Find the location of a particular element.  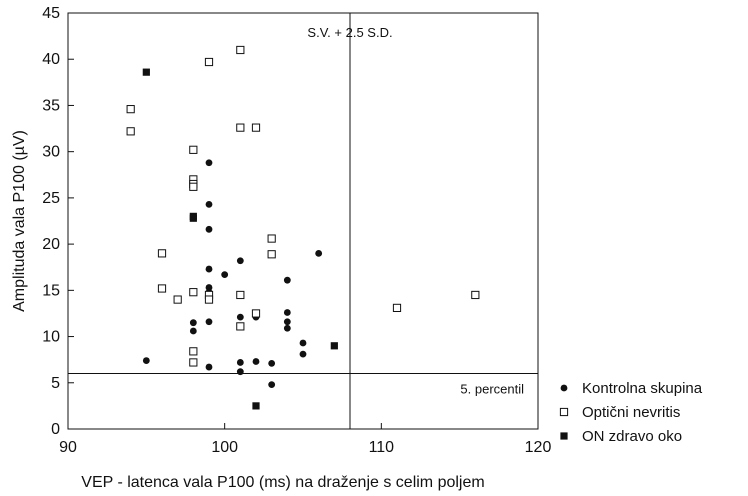

horizontal-reference-label: 5. percentil is located at coordinates (492, 389).